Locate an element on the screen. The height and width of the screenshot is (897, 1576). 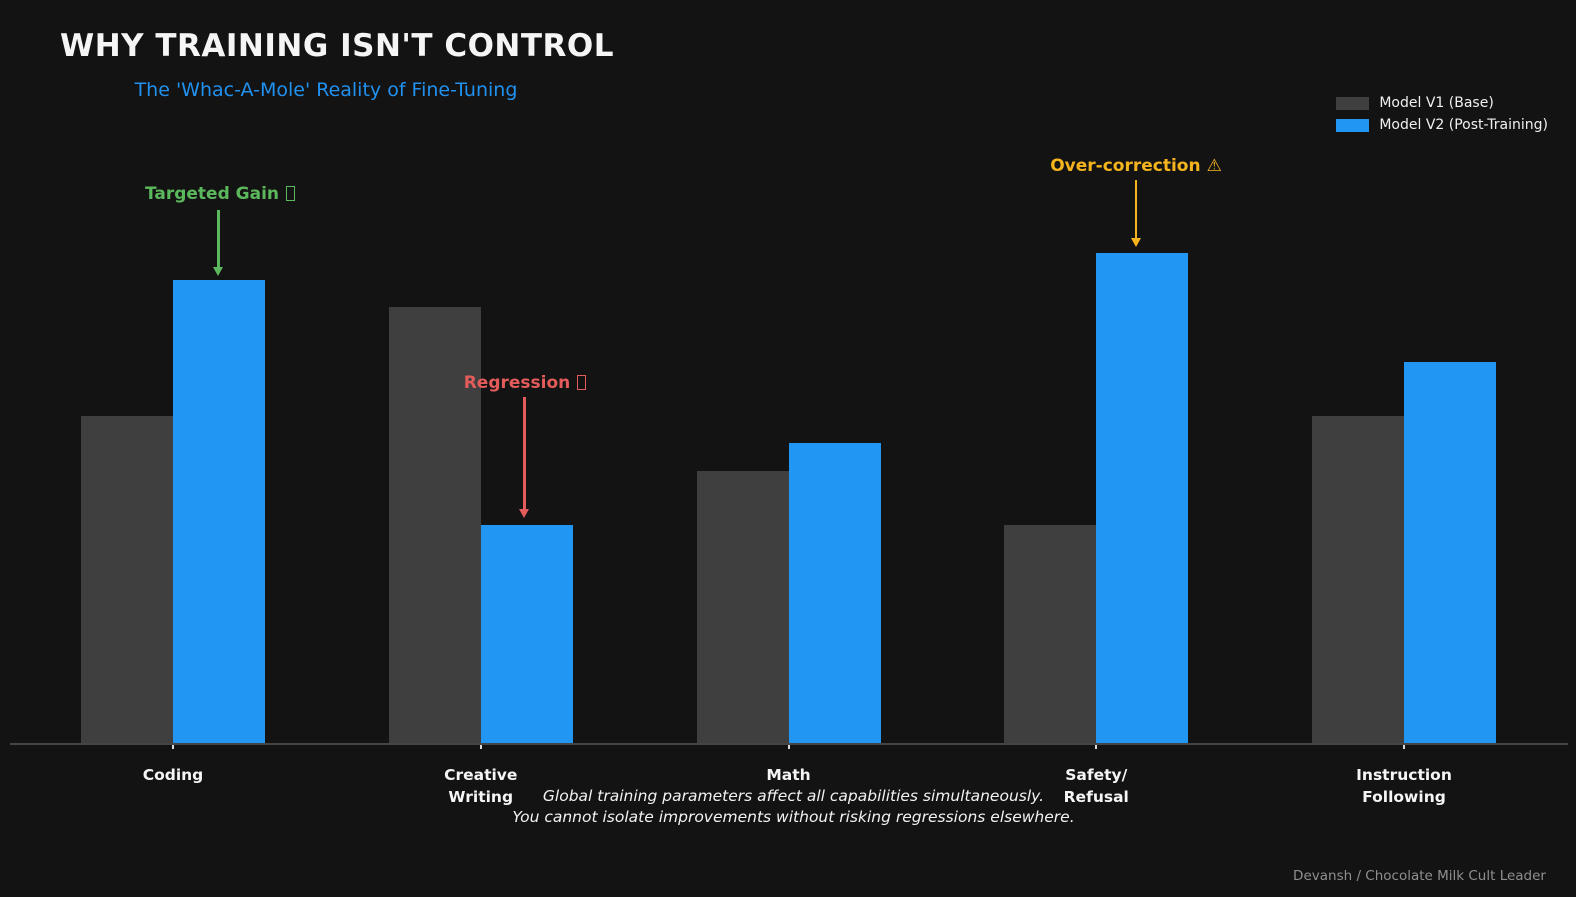
legend-item-v1: Model V1 (Base) is located at coordinates (1442, 103).